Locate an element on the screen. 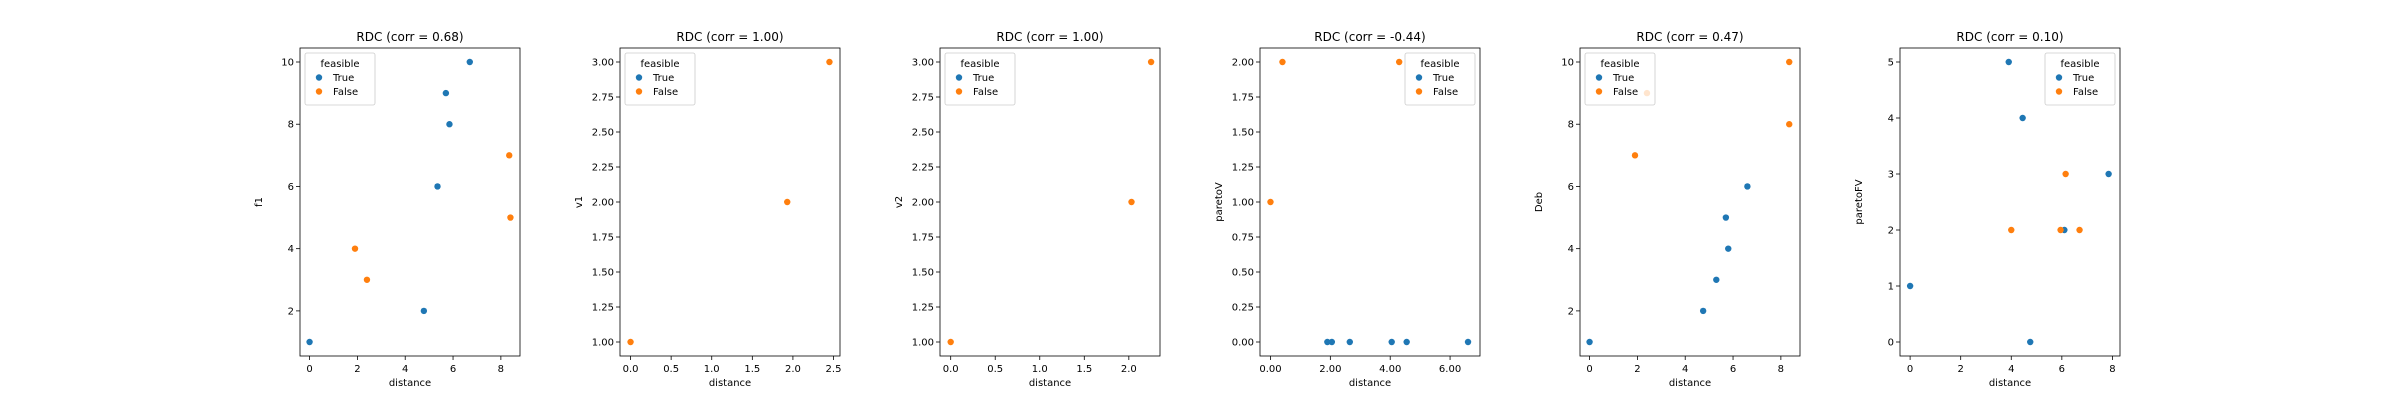 Image resolution: width=2400 pixels, height=400 pixels. y-tick-label: 3 is located at coordinates (1891, 175).